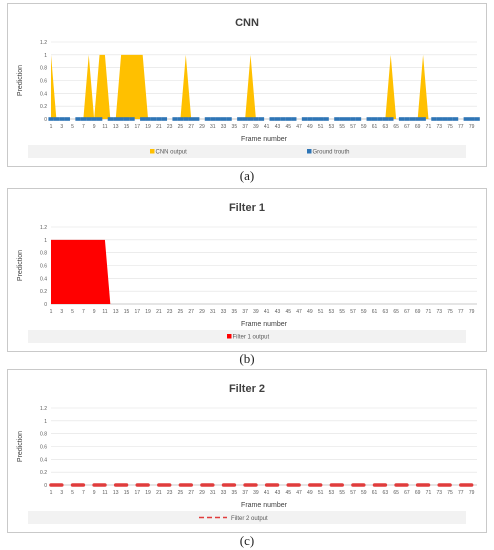  I want to click on x-tick-label: 25, so click(181, 127).